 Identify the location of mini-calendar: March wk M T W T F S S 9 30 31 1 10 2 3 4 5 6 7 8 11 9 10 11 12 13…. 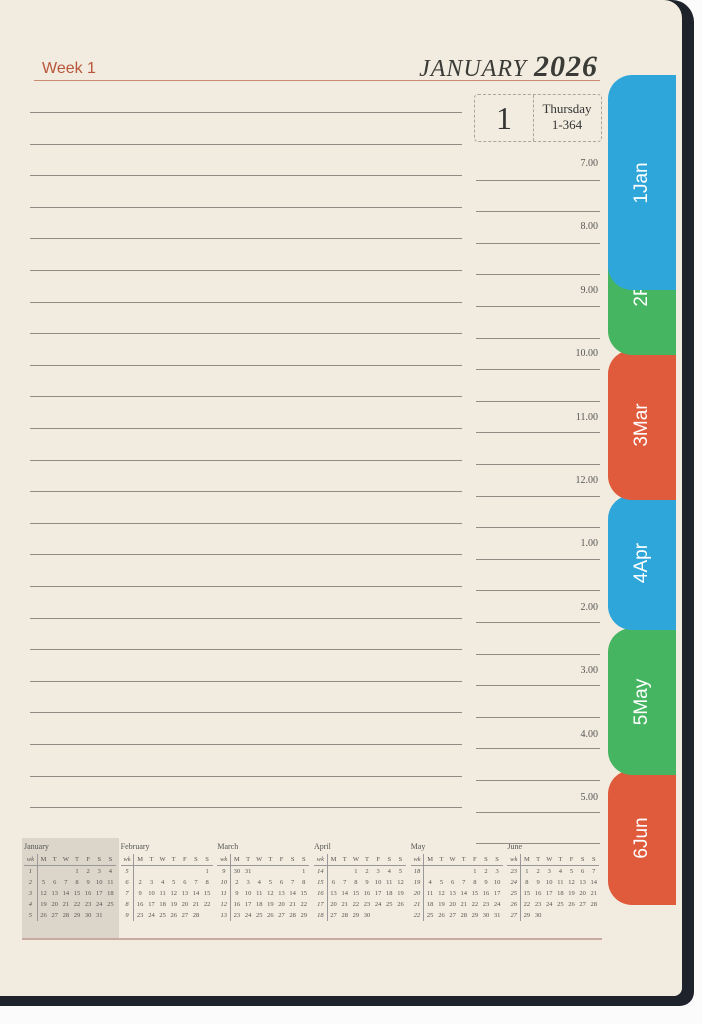
(263, 888).